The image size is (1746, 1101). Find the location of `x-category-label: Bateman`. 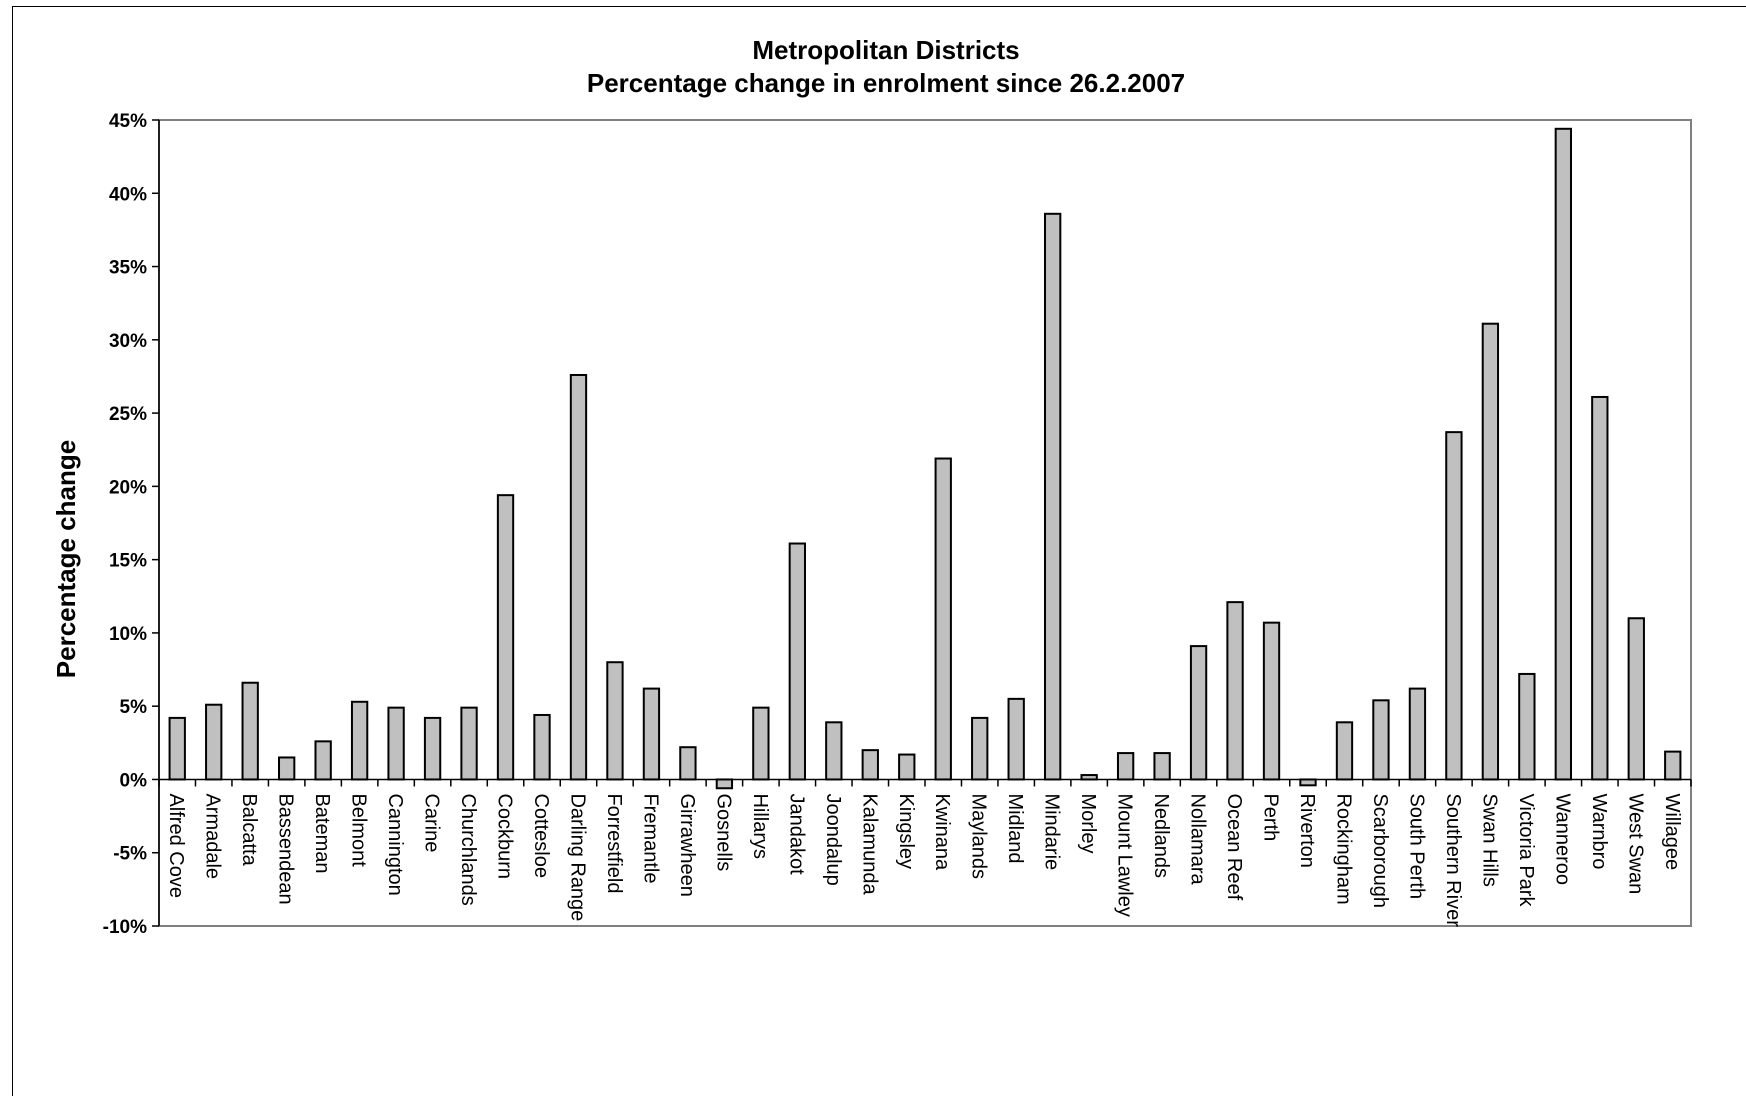

x-category-label: Bateman is located at coordinates (322, 833).